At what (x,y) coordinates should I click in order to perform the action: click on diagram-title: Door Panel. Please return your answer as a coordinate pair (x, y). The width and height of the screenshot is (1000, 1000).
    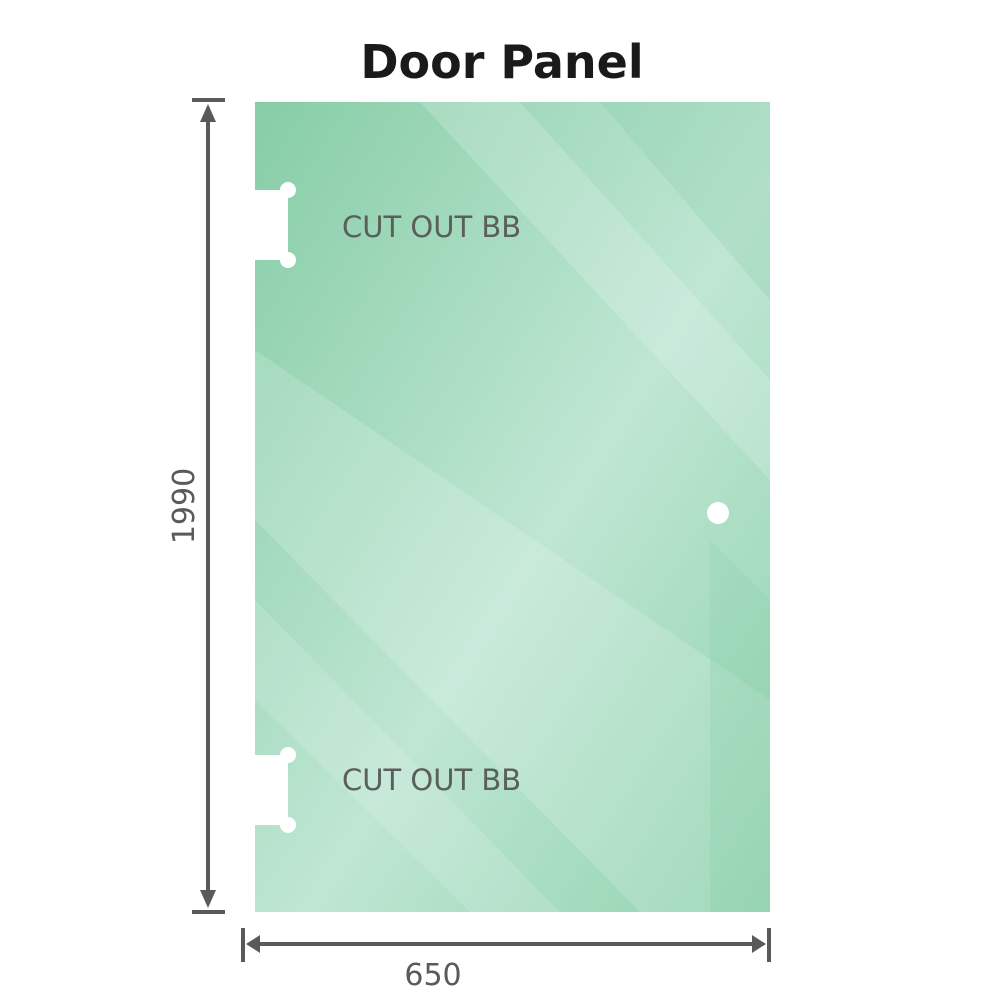
    Looking at the image, I should click on (501, 62).